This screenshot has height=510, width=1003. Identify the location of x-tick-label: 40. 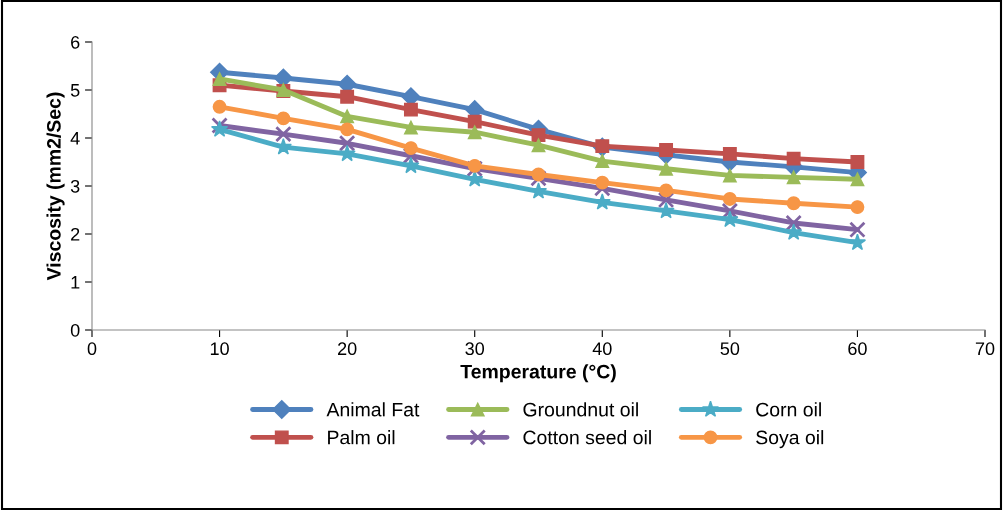
(602, 349).